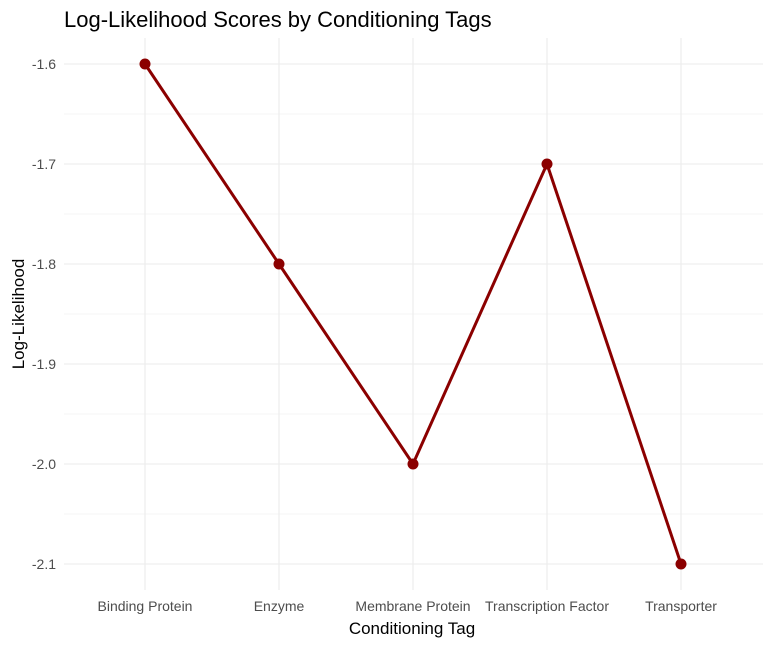  I want to click on y-tick-label: -1.7, so click(44, 164).